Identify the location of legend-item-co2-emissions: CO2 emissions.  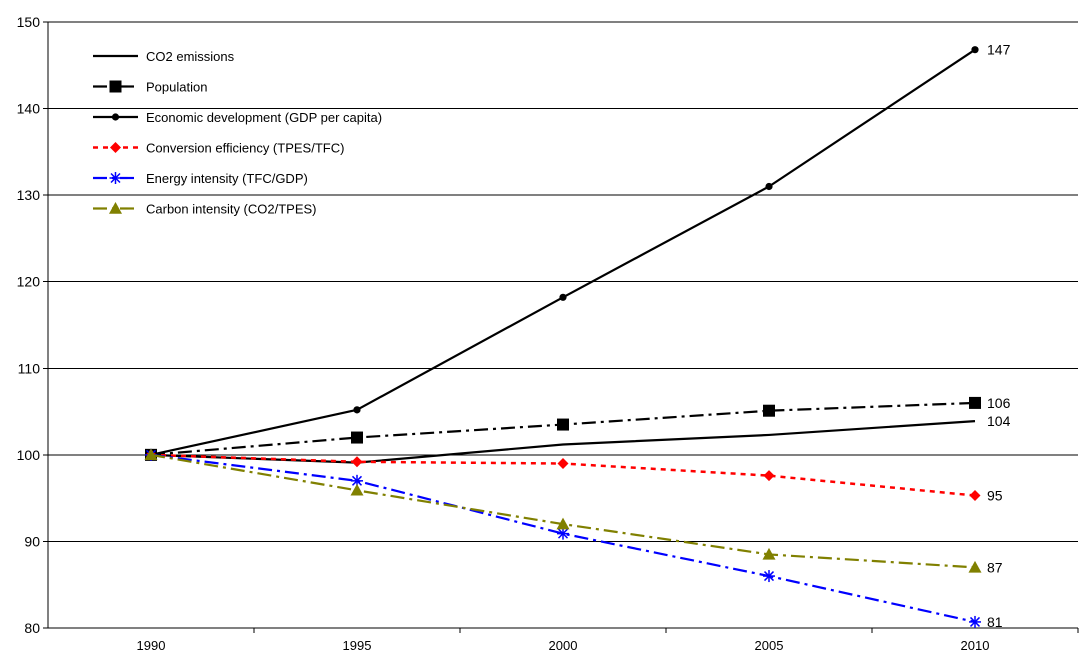
(164, 56).